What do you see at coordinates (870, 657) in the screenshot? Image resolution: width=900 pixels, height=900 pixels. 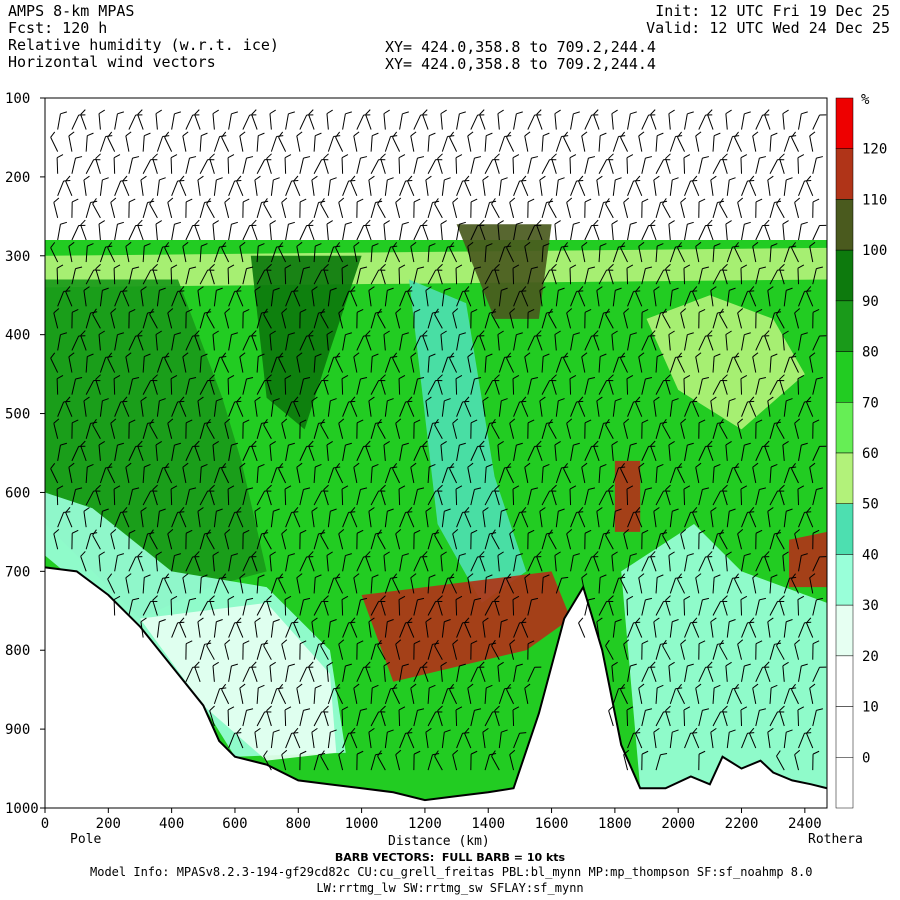 I see `colorbar-label: 20` at bounding box center [870, 657].